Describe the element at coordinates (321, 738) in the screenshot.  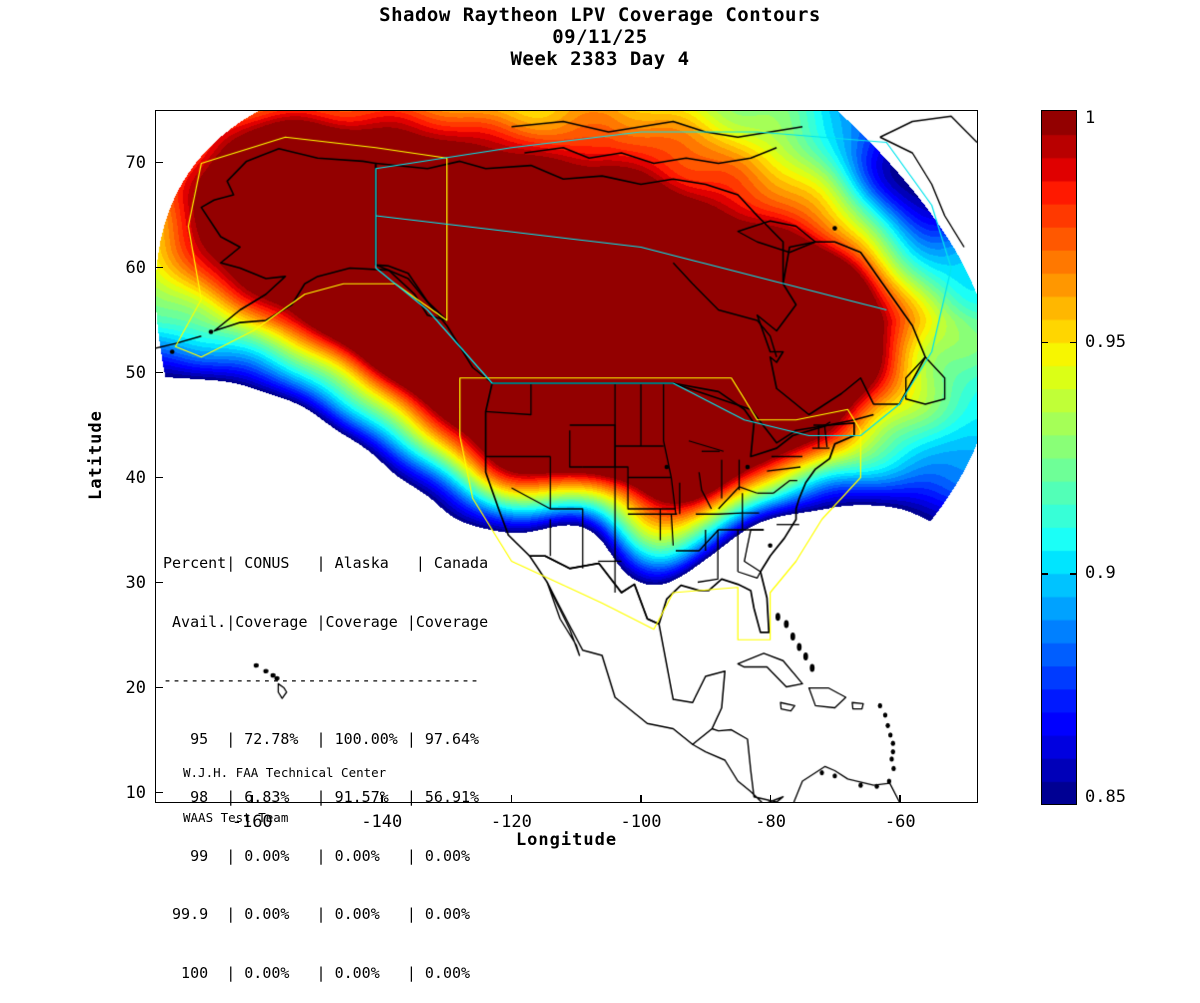
I see `table-row: 95 | 72.78% | 100.00% | 97.64%` at that location.